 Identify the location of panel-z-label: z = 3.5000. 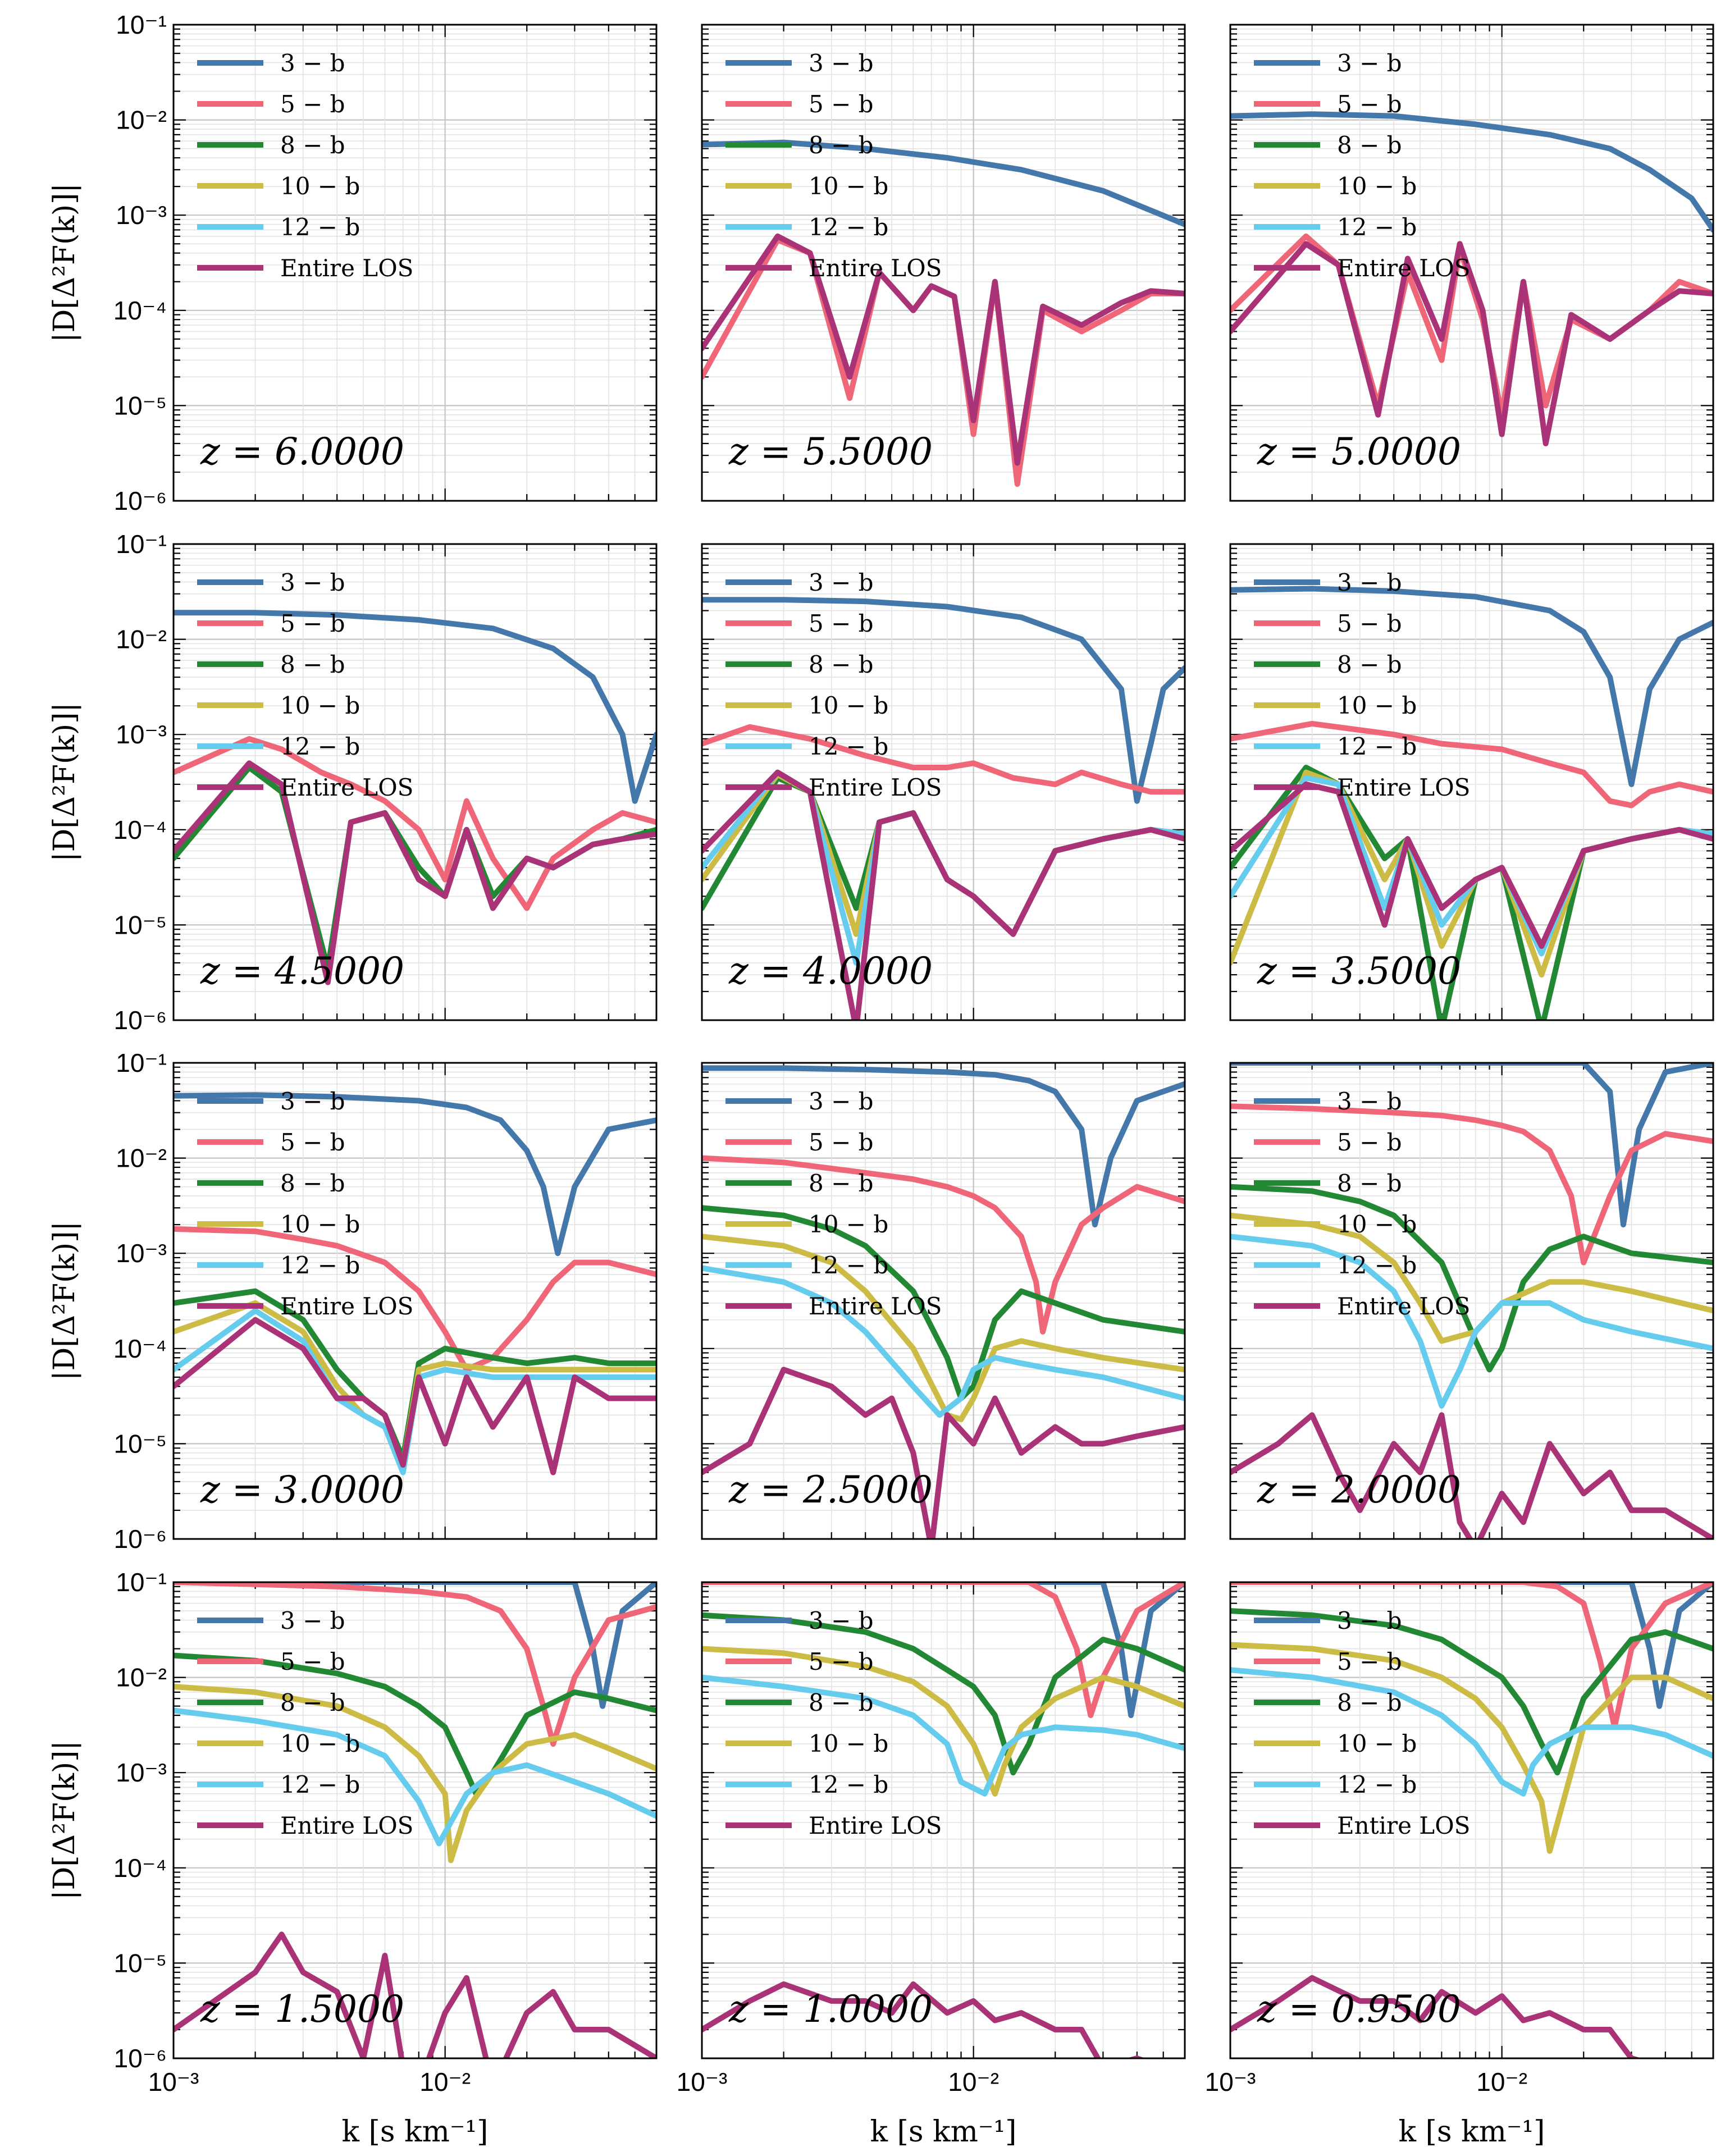
(1359, 971).